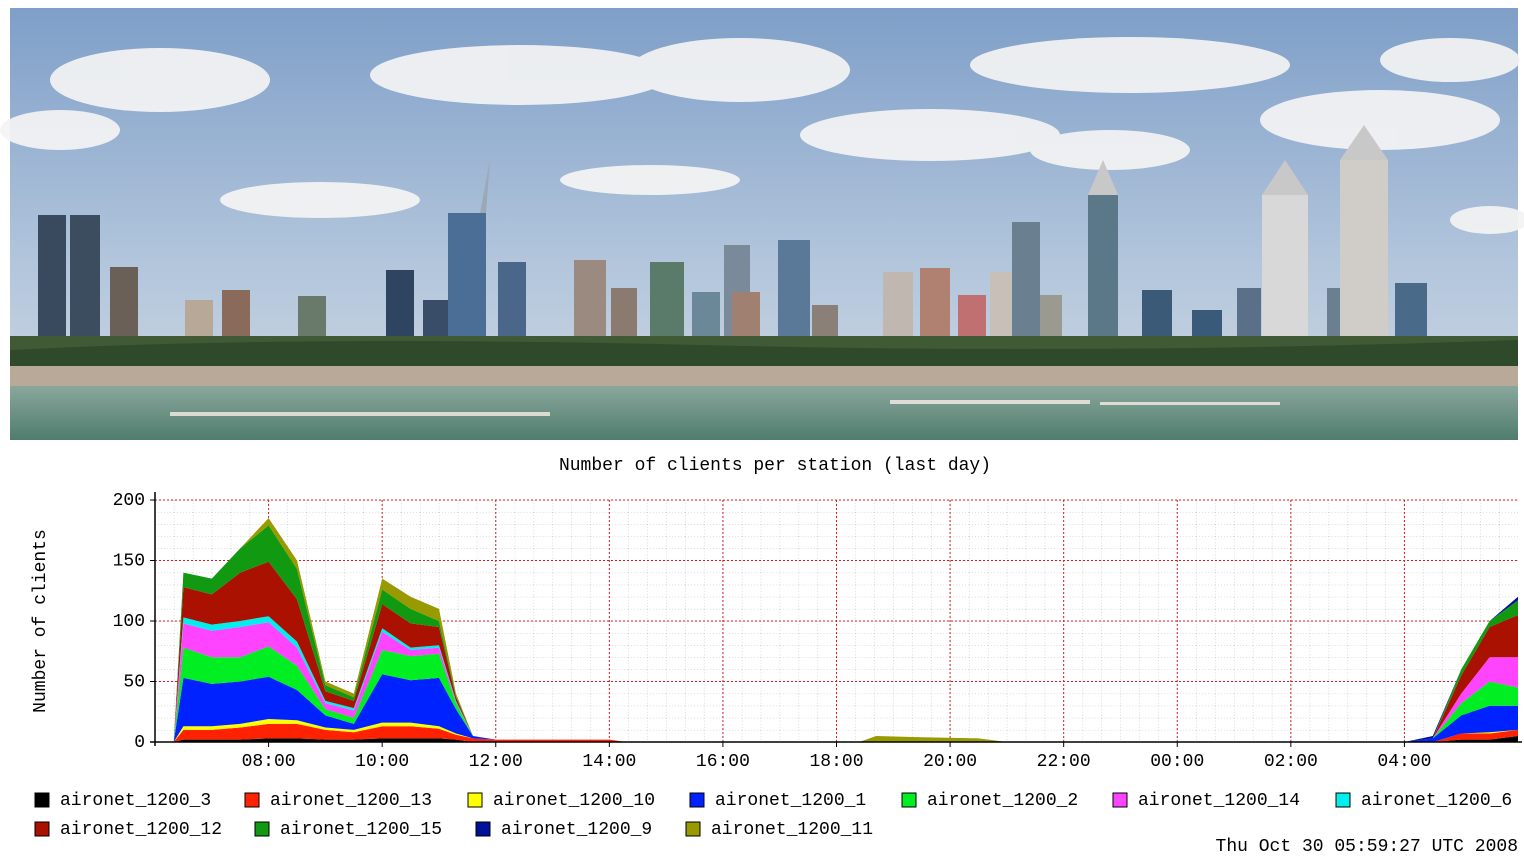  Describe the element at coordinates (41, 621) in the screenshot. I see `y-axis-label: Number of clients` at that location.